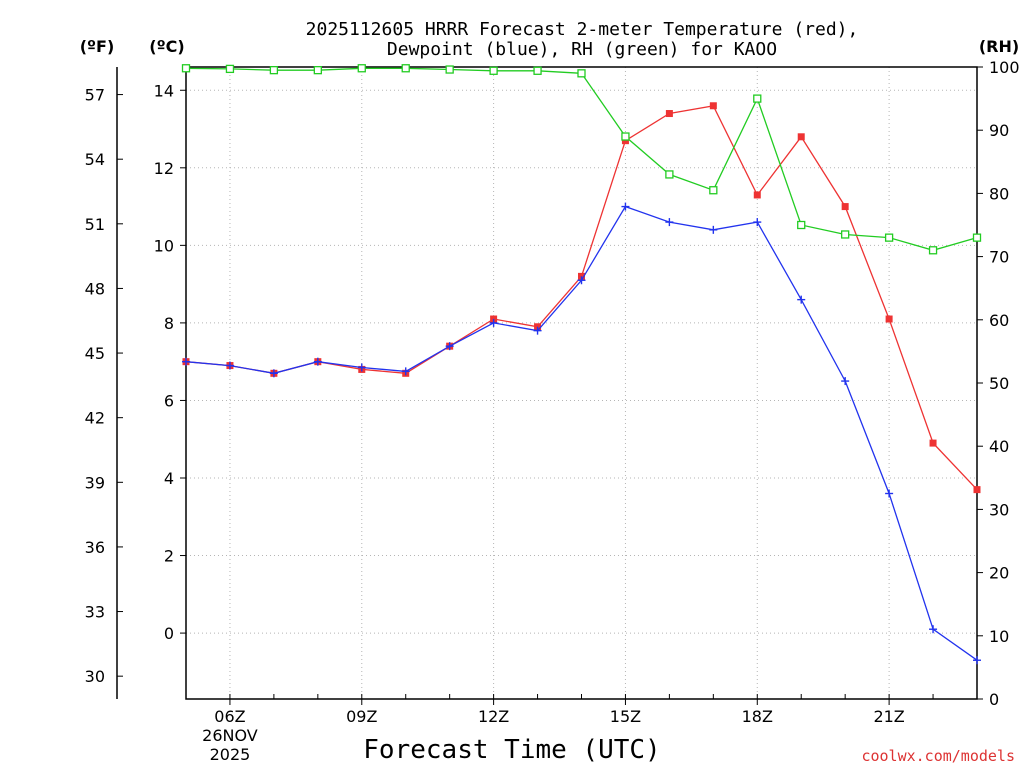 The height and width of the screenshot is (773, 1024). Describe the element at coordinates (95, 612) in the screenshot. I see `fahrenheit-tick-label: 33` at that location.